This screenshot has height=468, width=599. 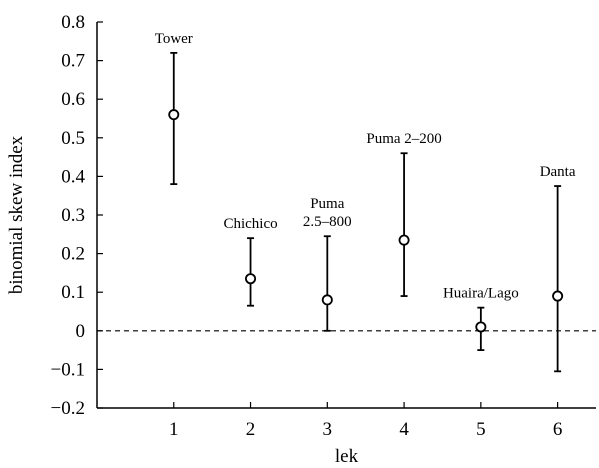 What do you see at coordinates (68, 369) in the screenshot?
I see `y-tick-label: −0.1` at bounding box center [68, 369].